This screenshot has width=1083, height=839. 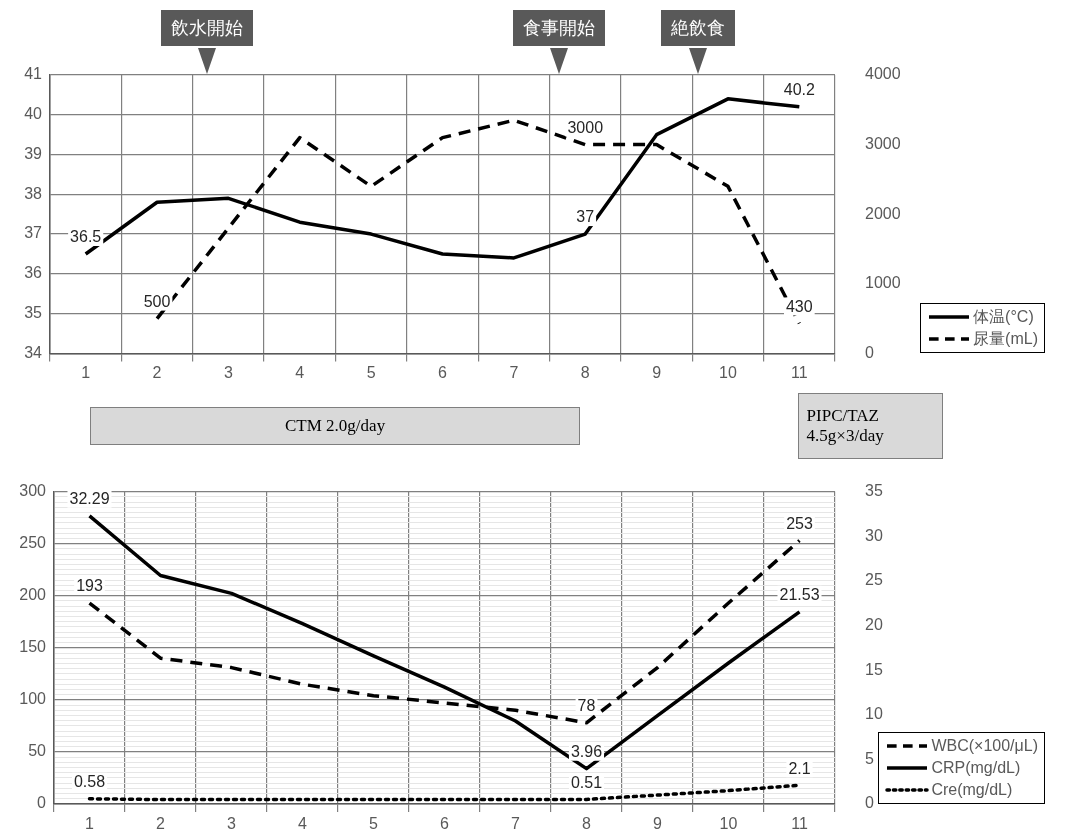 I want to click on data-label: 193, so click(x=89, y=586).